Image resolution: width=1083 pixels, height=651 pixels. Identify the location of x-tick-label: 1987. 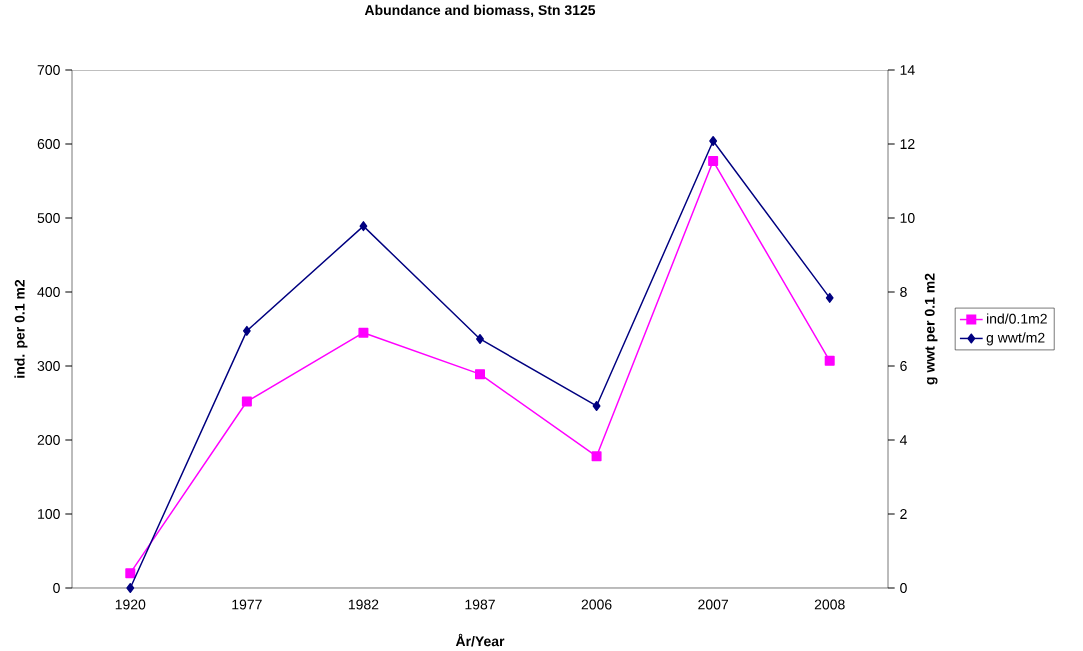
(480, 604).